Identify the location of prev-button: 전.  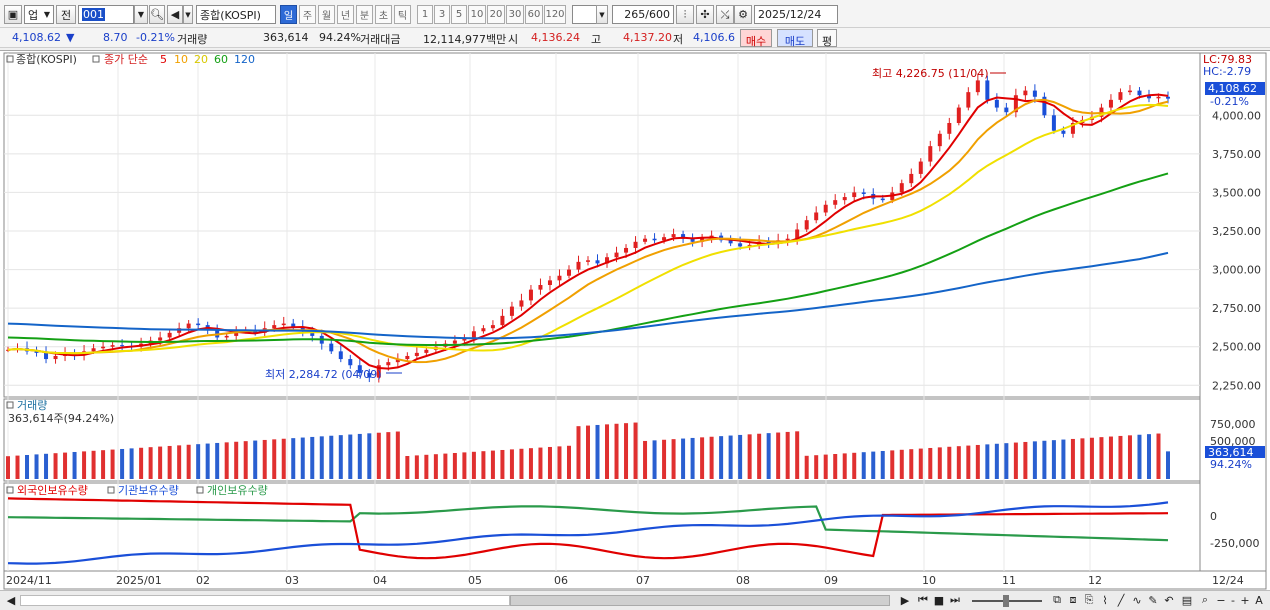
(66, 14).